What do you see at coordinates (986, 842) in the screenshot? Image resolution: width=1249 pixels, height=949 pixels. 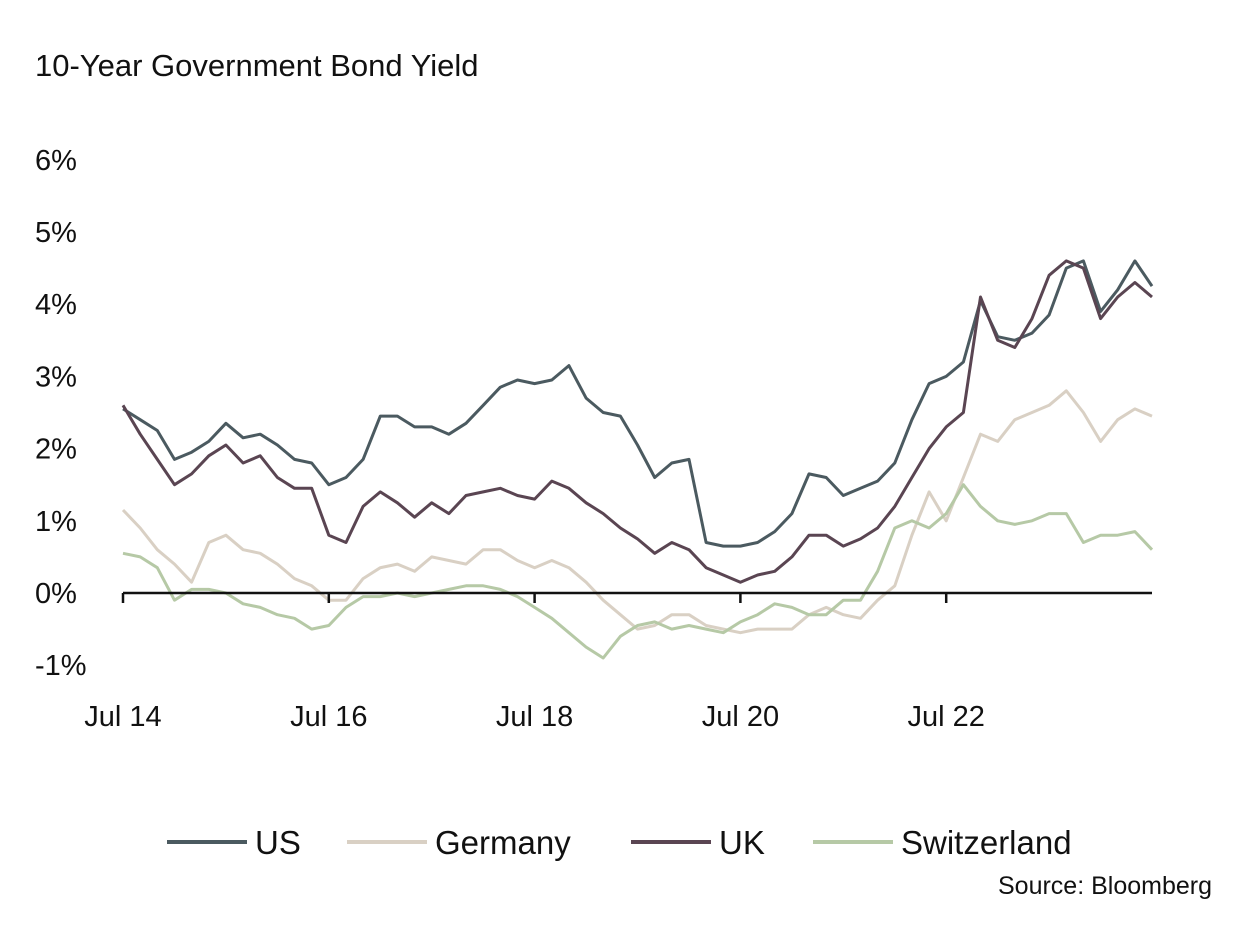 I see `legend-label: Switzerland` at bounding box center [986, 842].